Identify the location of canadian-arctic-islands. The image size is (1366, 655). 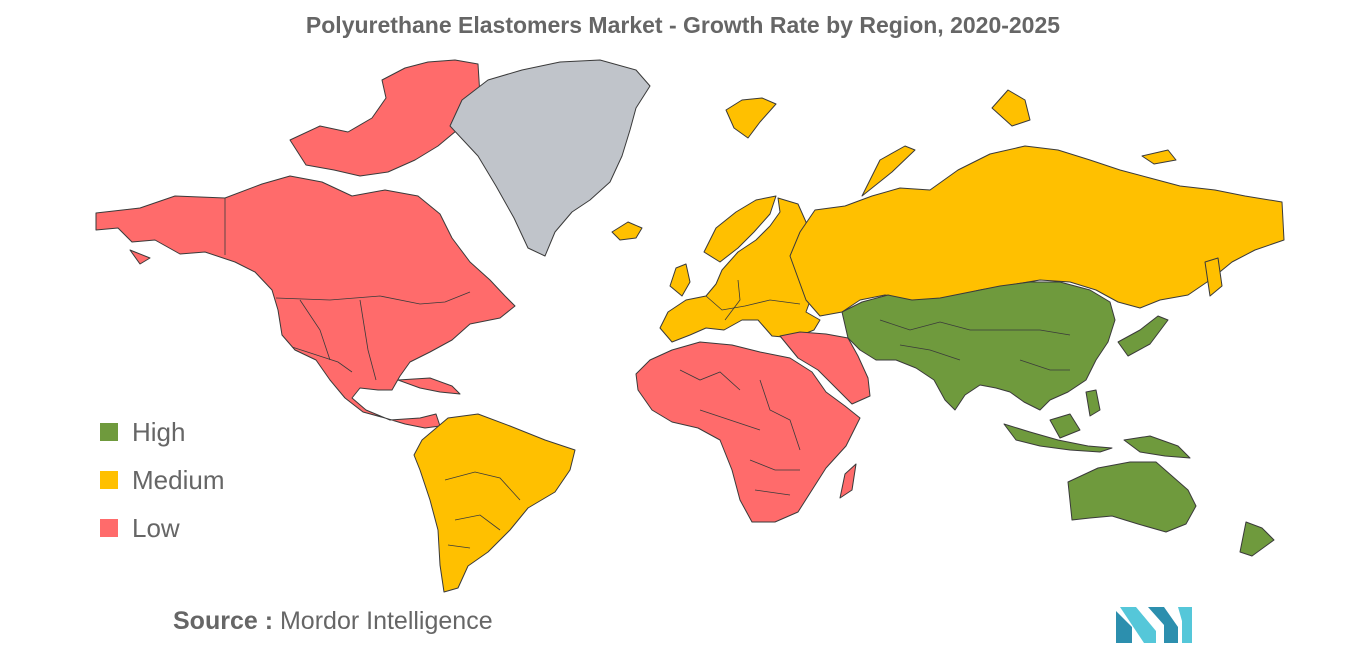
(385, 118).